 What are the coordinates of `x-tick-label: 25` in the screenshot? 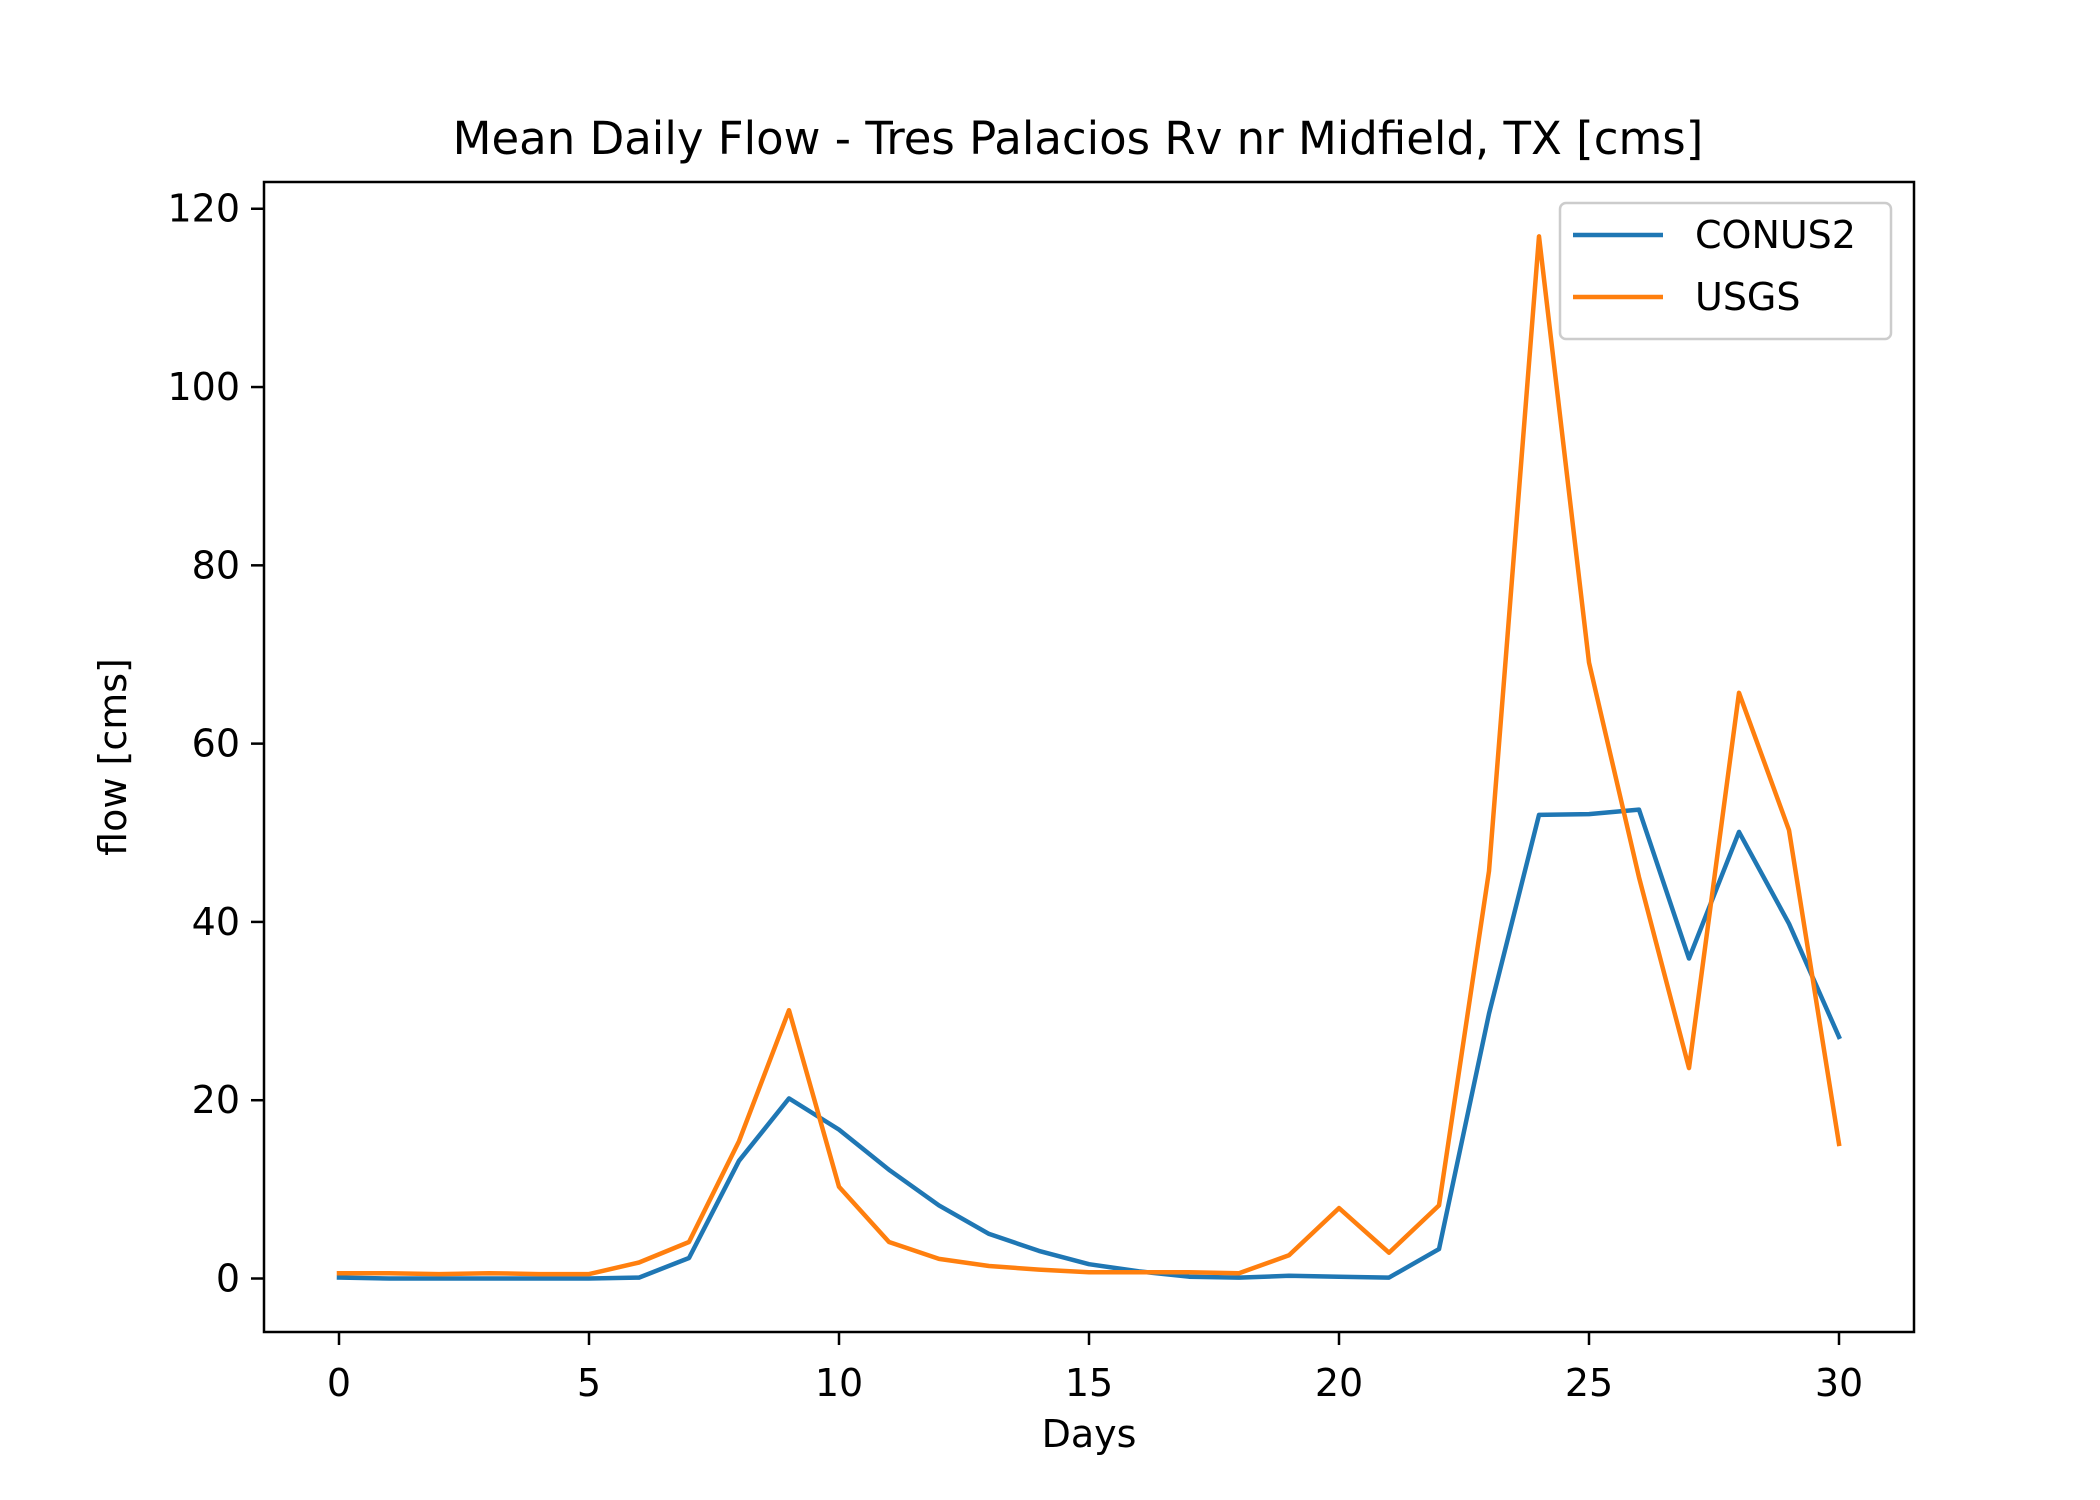 It's located at (1589, 1383).